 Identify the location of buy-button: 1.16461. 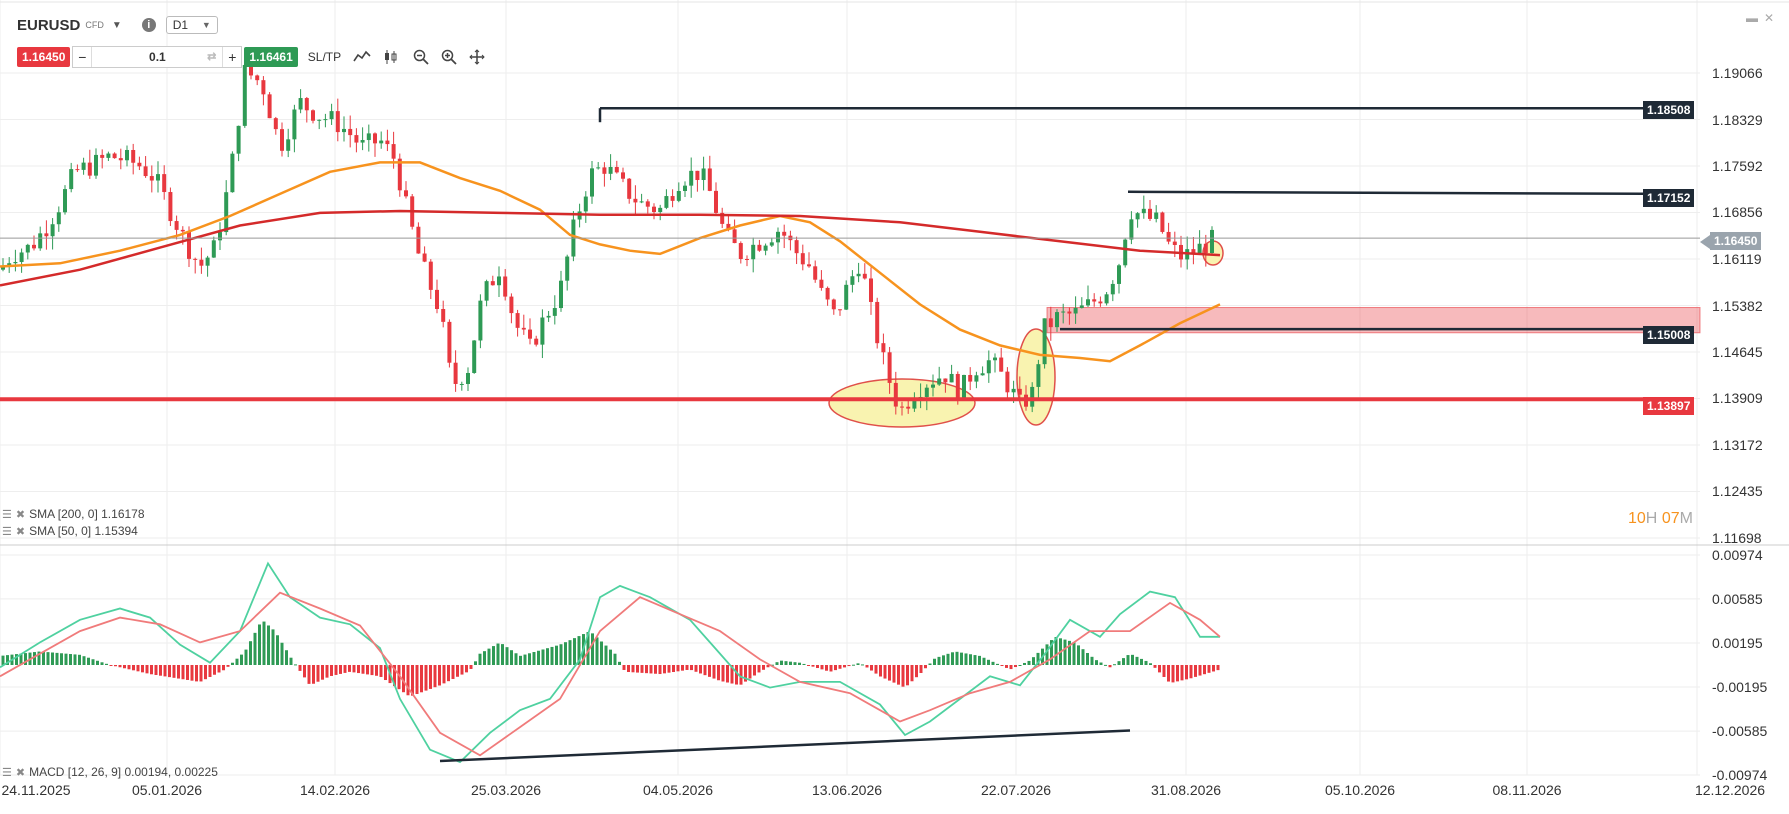
(271, 57).